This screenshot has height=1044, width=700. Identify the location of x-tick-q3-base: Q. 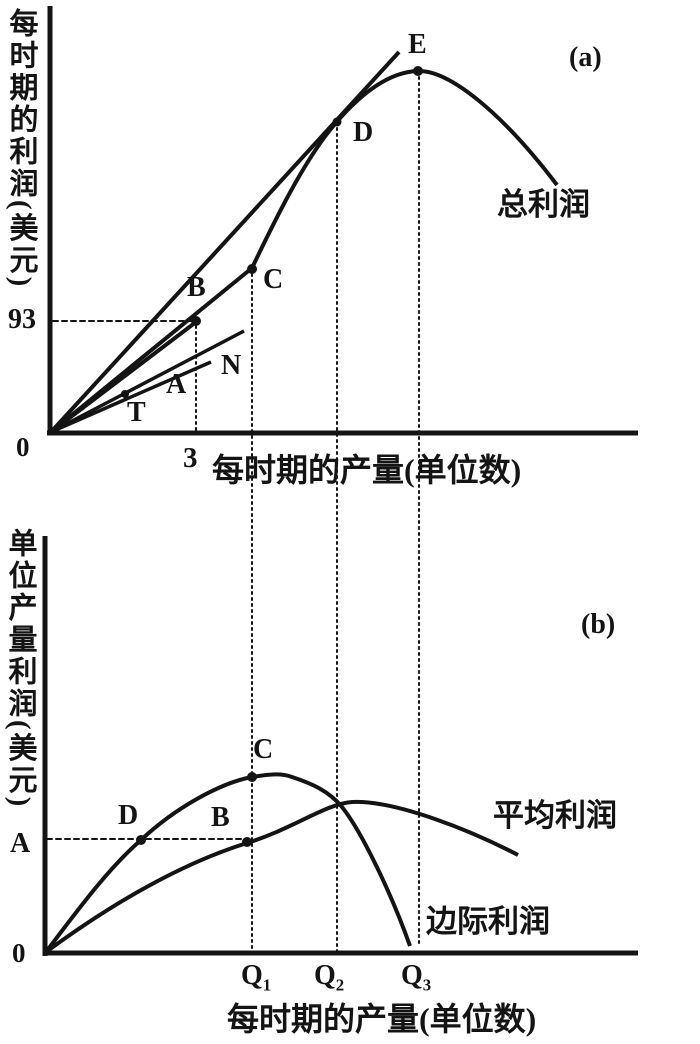
(412, 975).